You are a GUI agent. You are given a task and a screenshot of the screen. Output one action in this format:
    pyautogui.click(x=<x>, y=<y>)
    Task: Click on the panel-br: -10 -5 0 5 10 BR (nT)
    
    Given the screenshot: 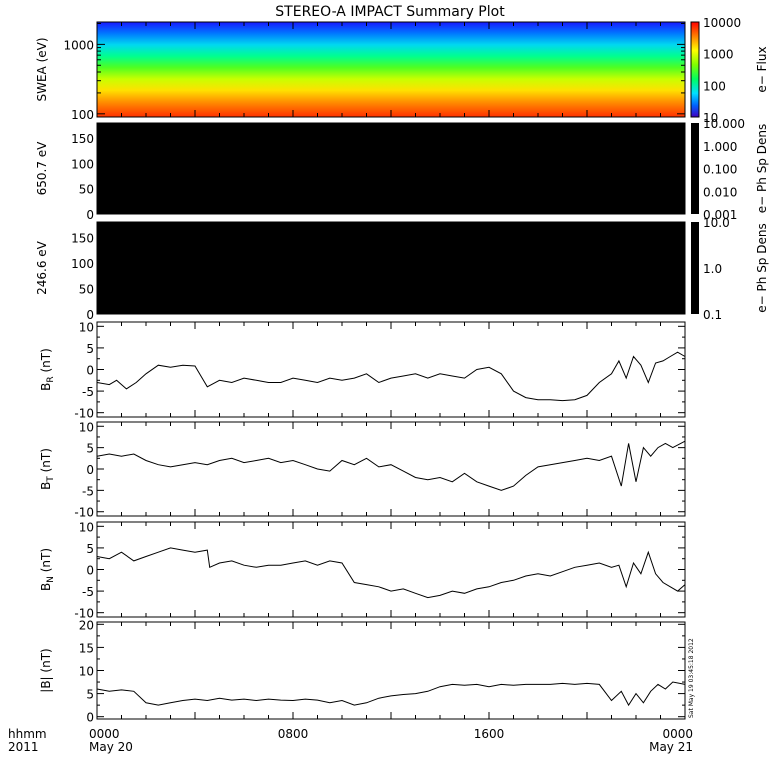 What is the action you would take?
    pyautogui.click(x=362, y=370)
    